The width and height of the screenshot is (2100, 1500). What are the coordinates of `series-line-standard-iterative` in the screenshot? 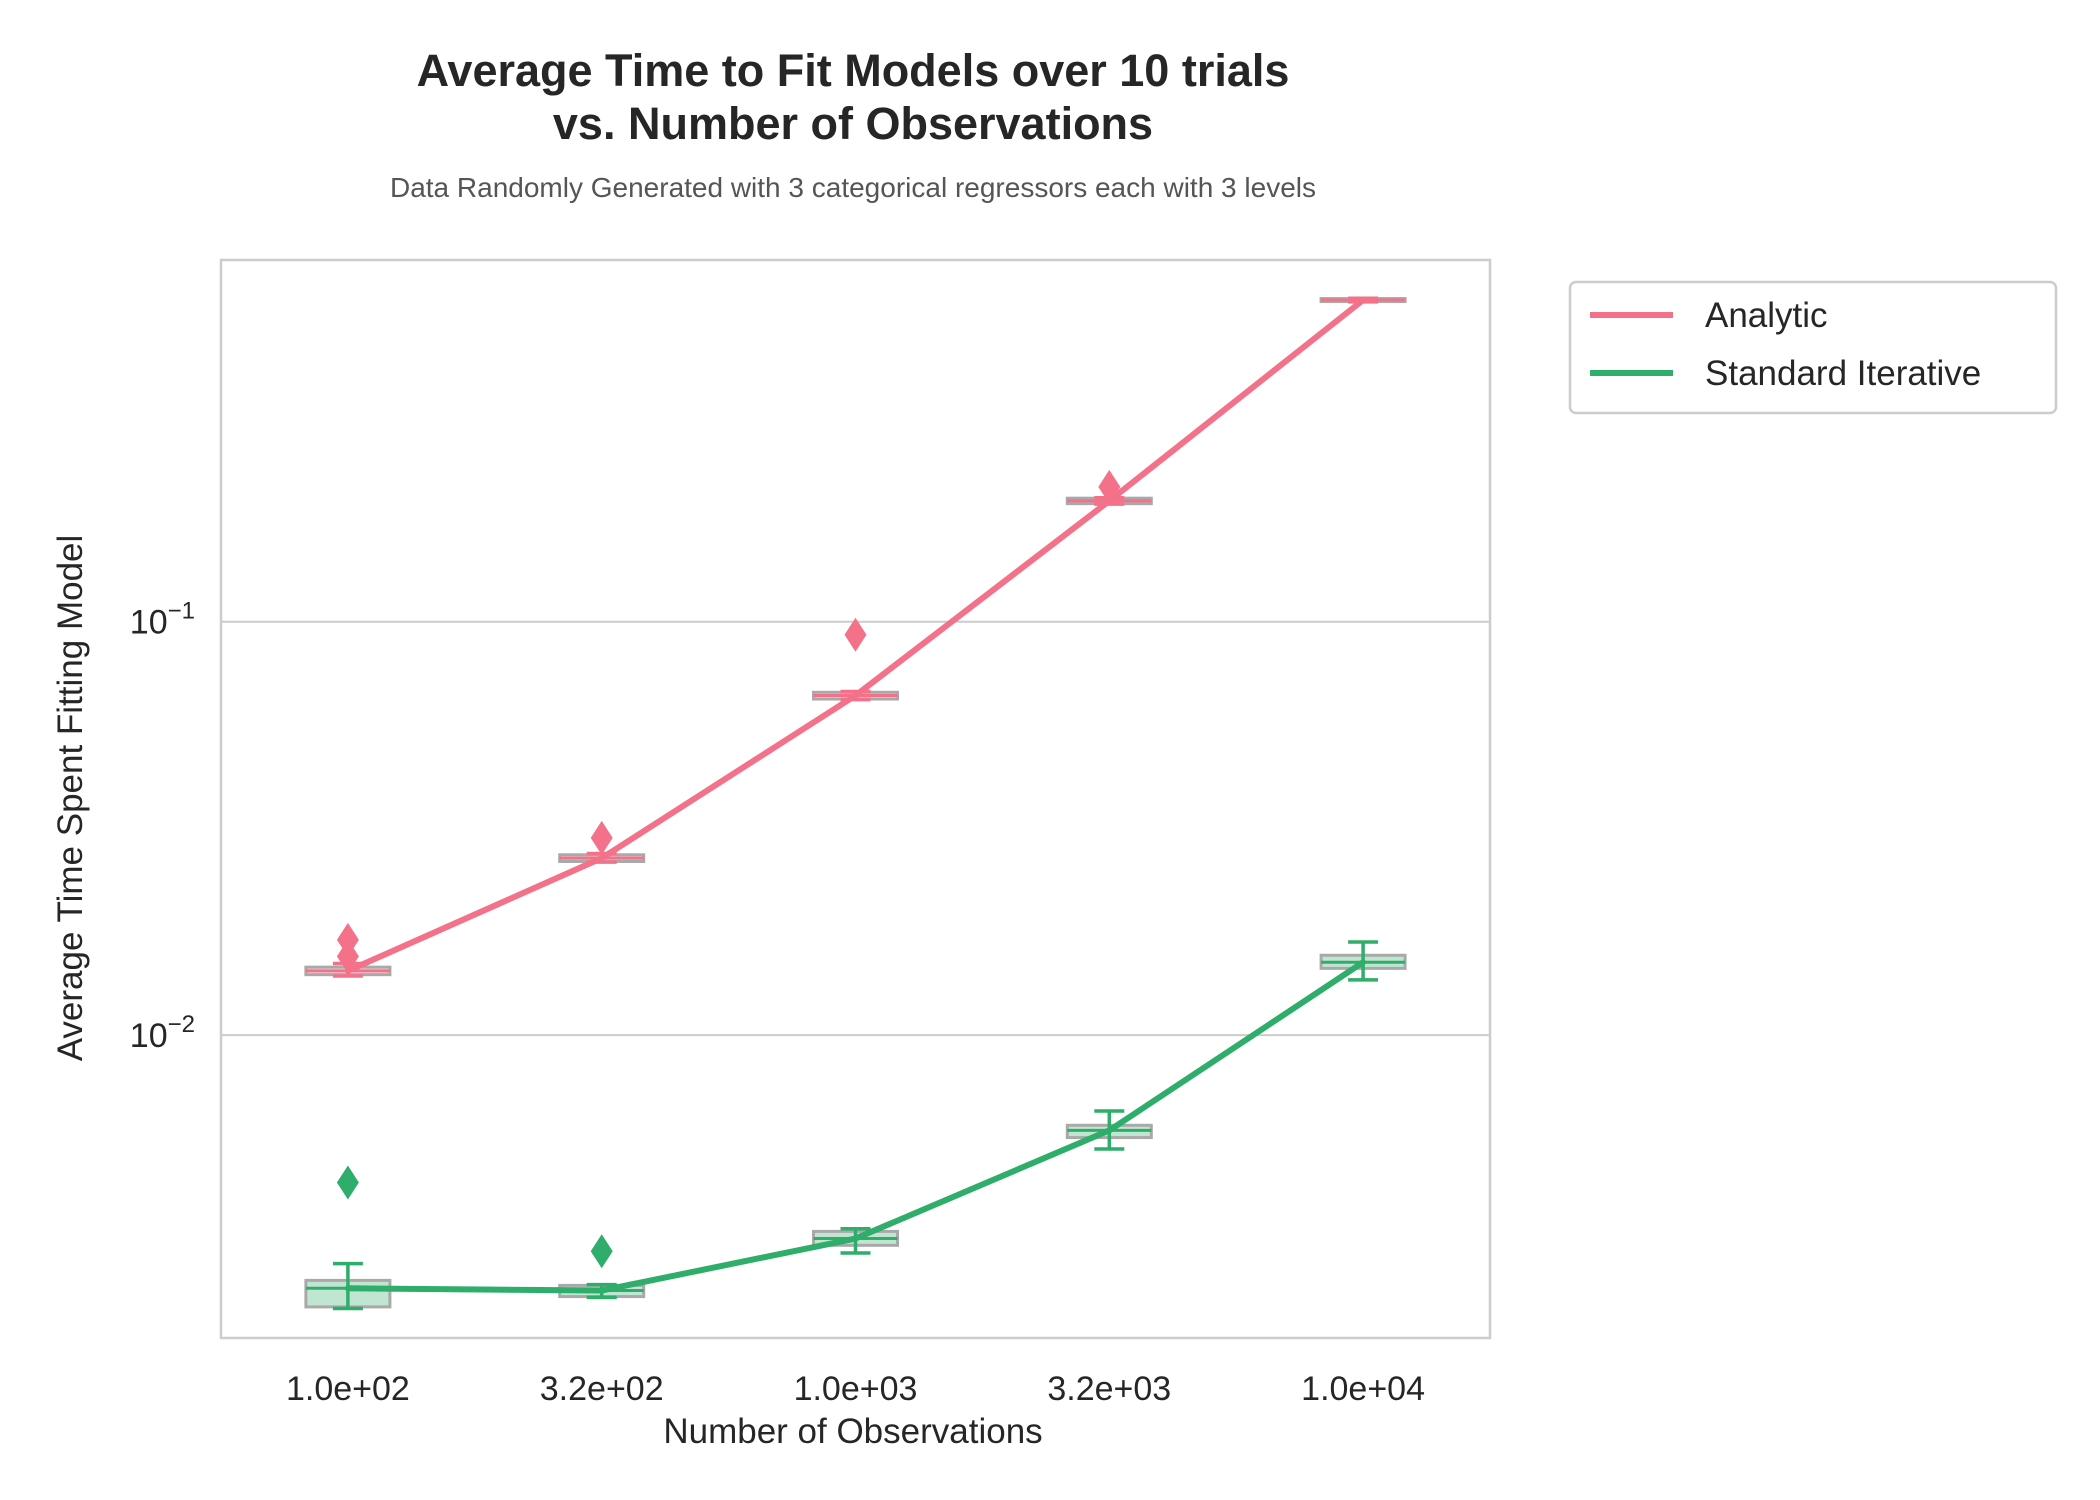 It's located at (855, 1126).